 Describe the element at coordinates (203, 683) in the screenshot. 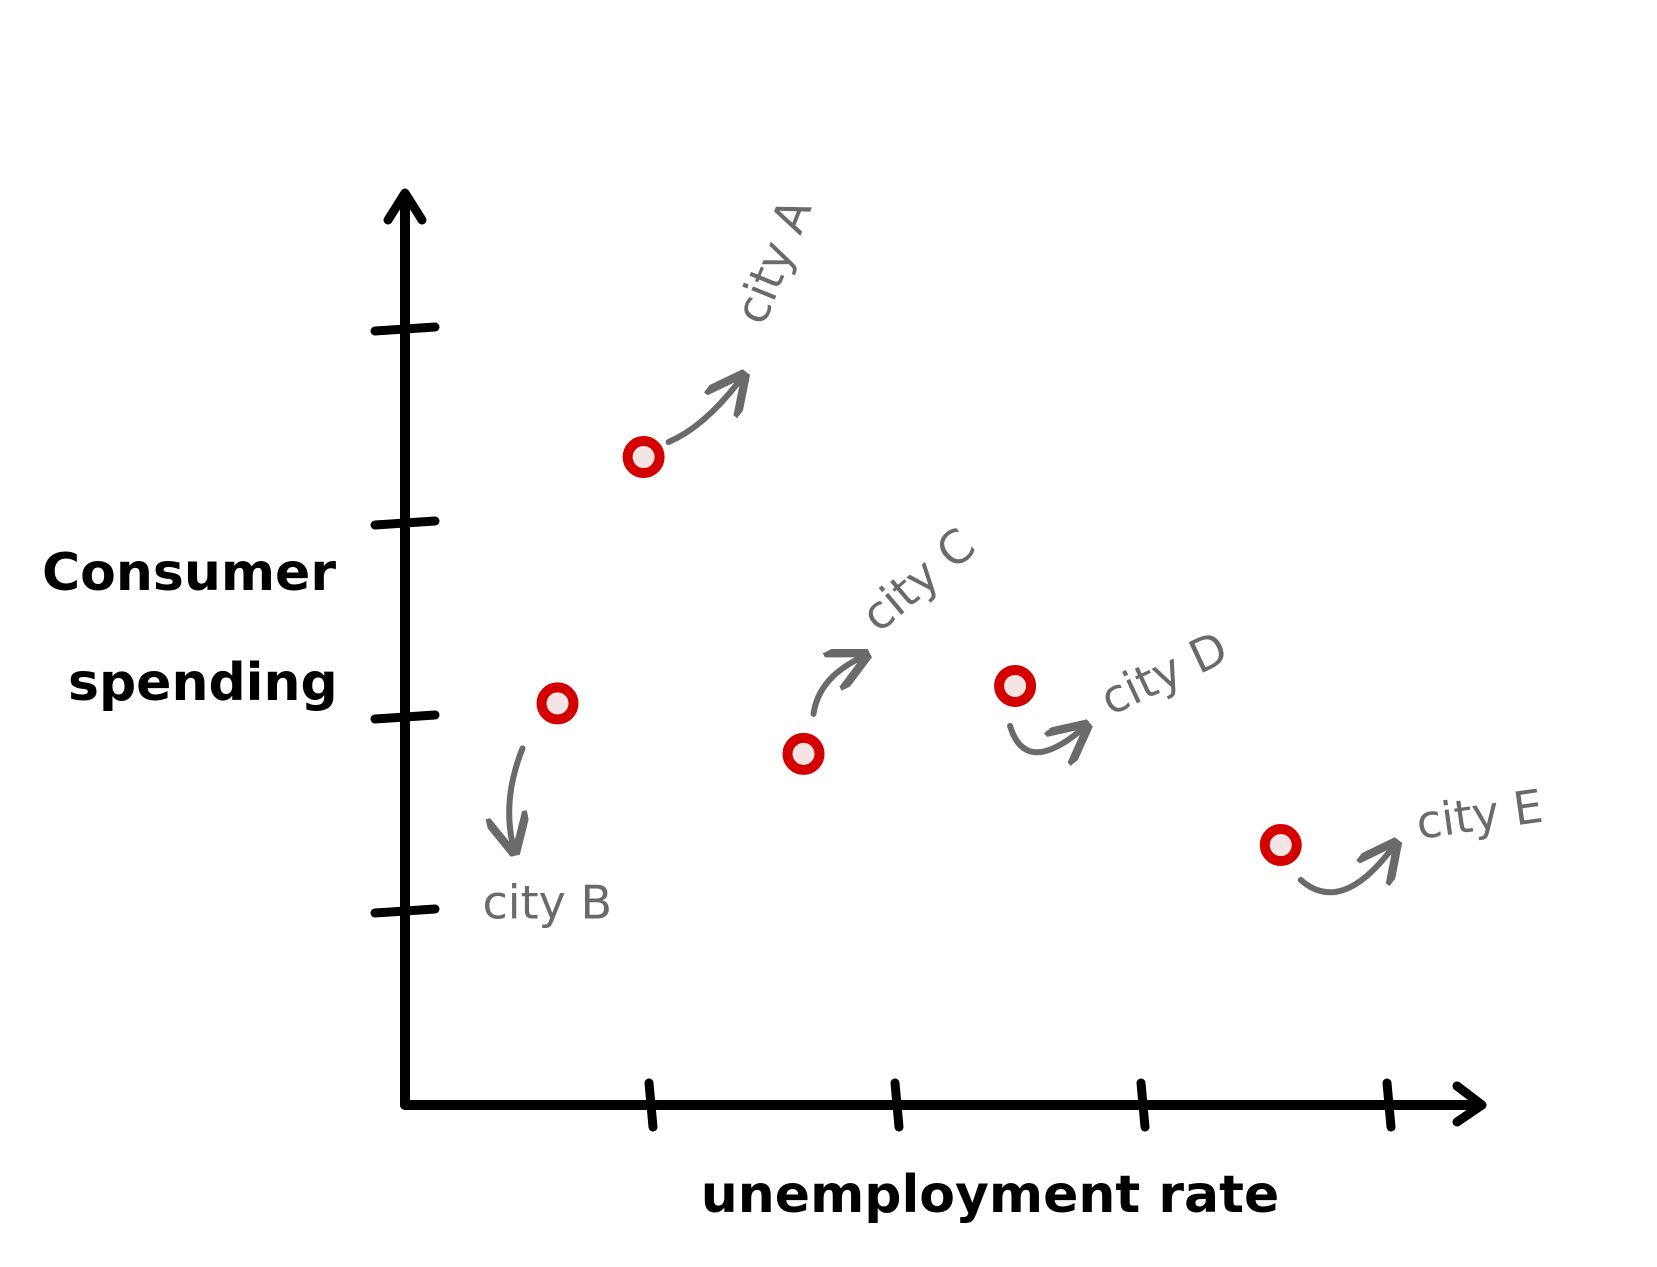

I see `y-axis-title-line-2: spending` at that location.